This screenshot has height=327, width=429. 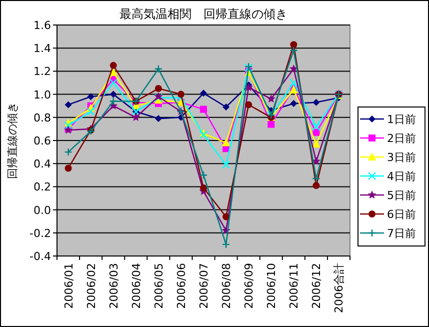 I want to click on x-tick-label: 2006/04, so click(x=136, y=286).